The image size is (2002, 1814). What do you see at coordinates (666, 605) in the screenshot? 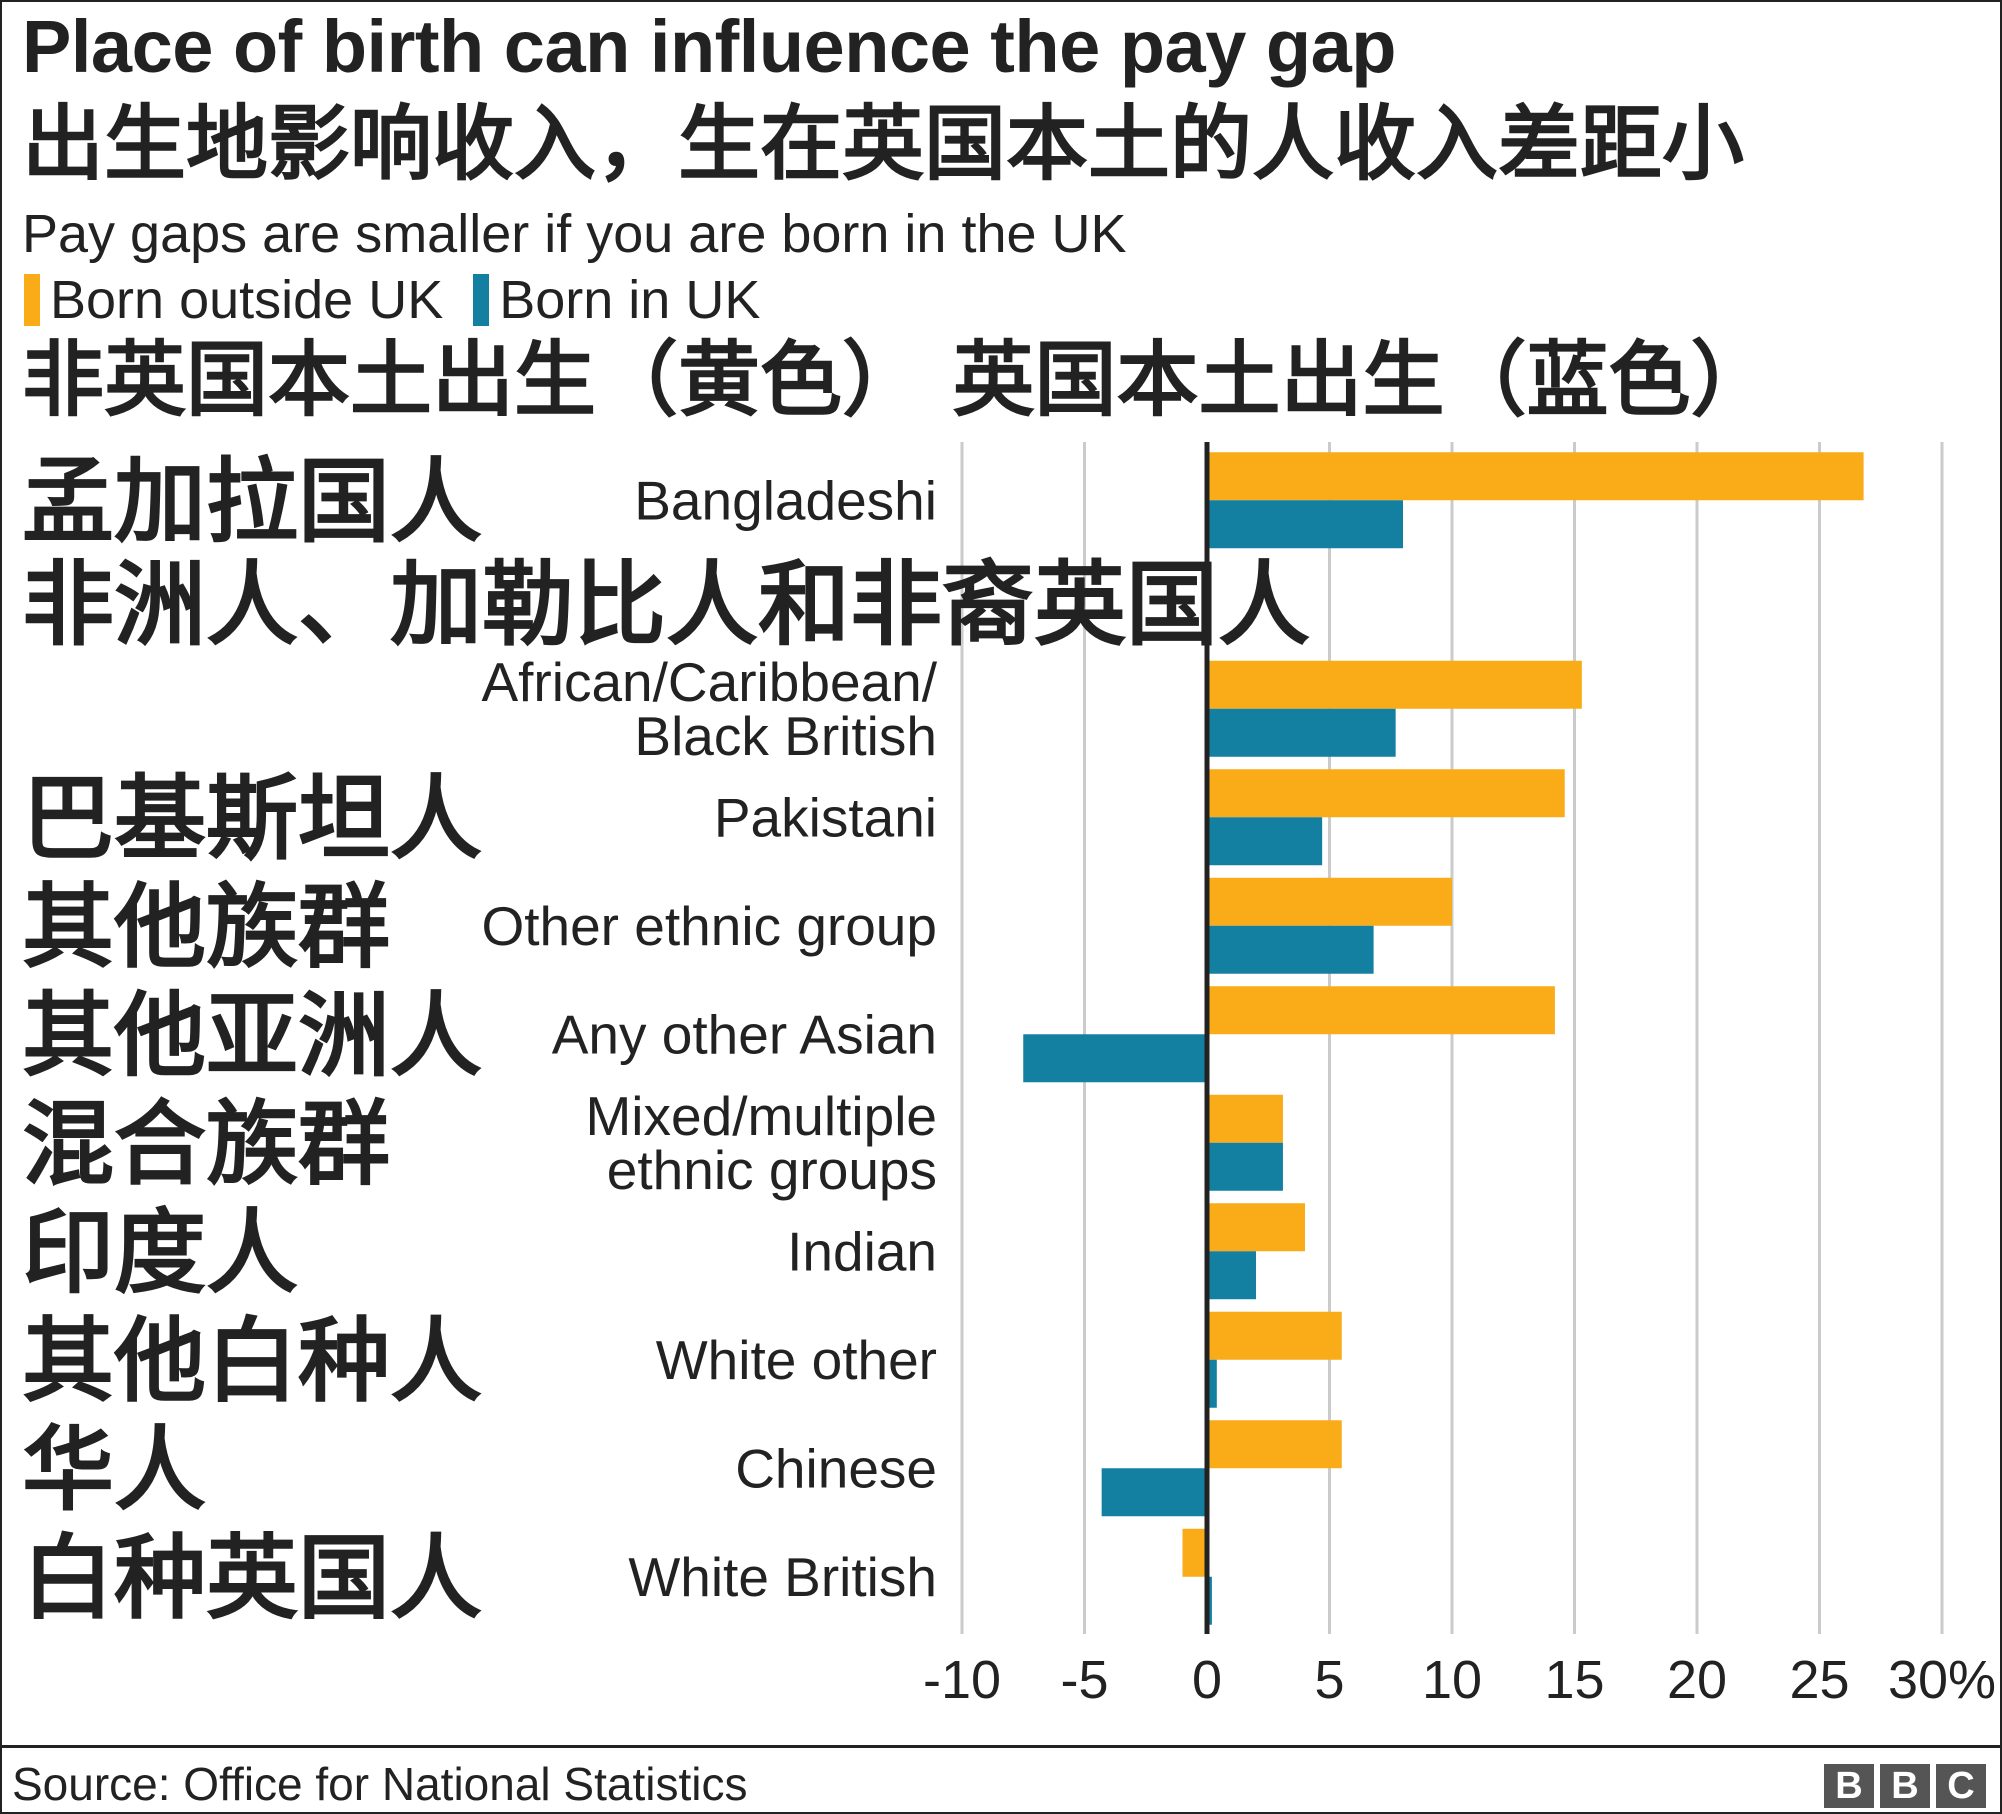
I see `y-category-label-chinese: 非洲人、加勒比人和非裔英国人` at bounding box center [666, 605].